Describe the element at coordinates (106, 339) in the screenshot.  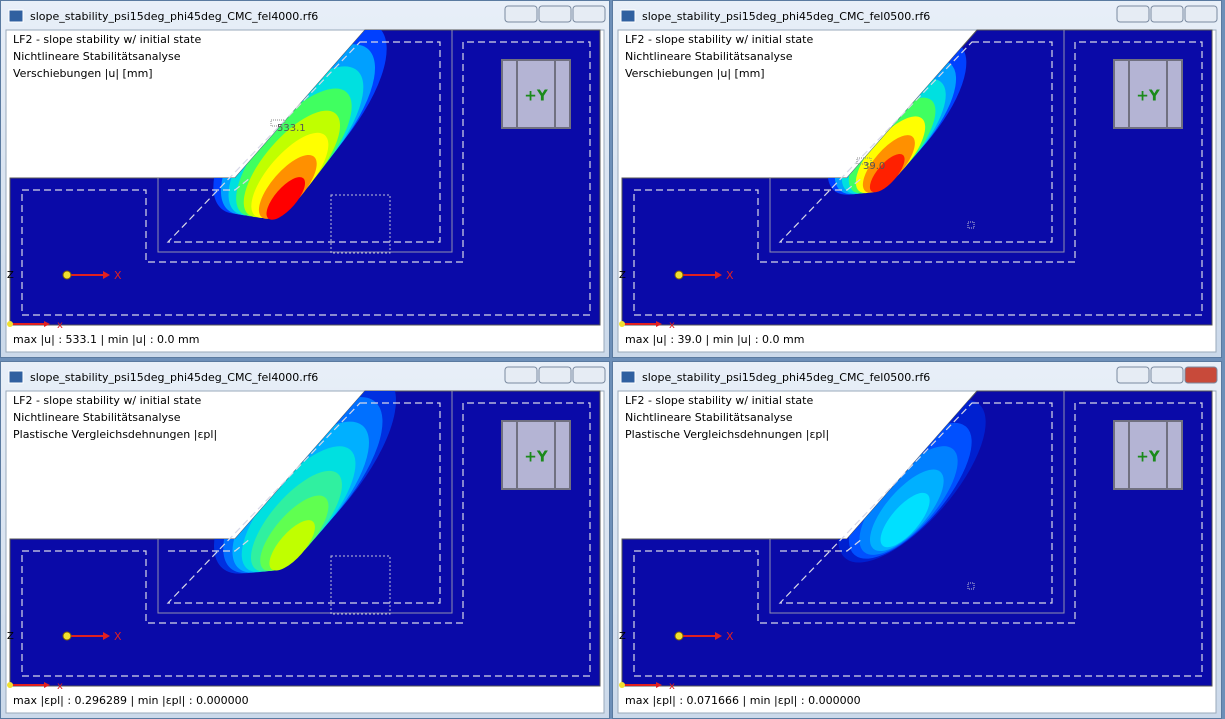
I see `status-line: max |u| : 533.1 | min |u| : 0.0 mm` at that location.